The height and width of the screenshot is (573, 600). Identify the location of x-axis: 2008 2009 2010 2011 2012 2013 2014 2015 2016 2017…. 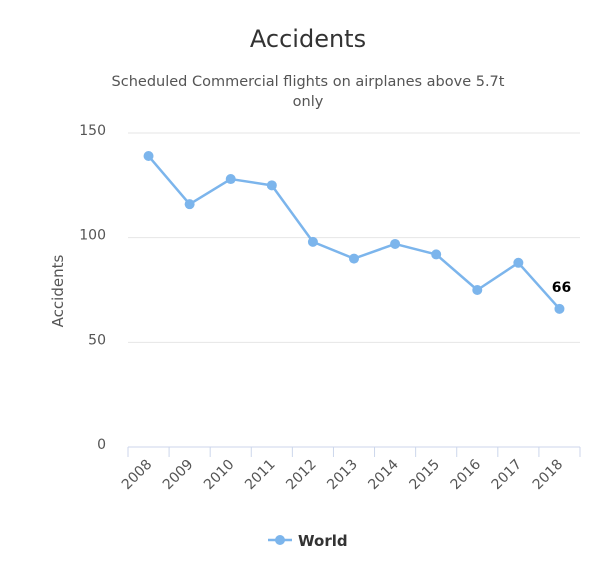
(350, 470).